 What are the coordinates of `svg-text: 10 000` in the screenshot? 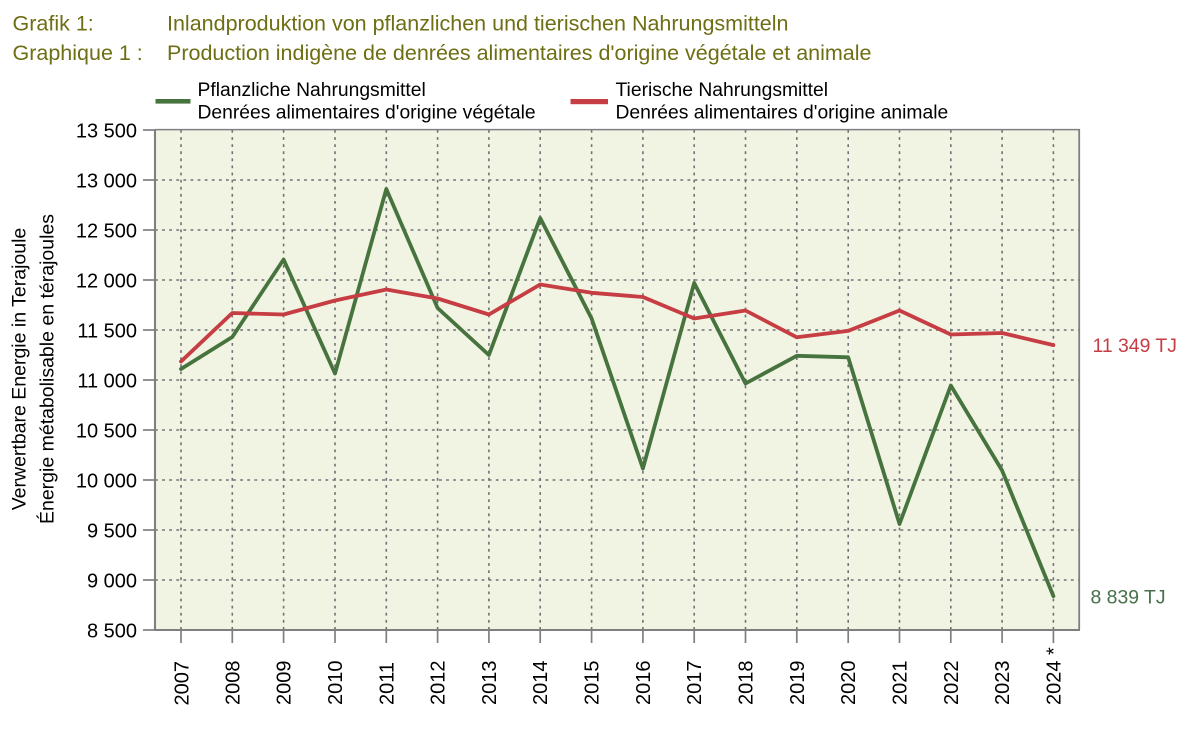 It's located at (106, 482).